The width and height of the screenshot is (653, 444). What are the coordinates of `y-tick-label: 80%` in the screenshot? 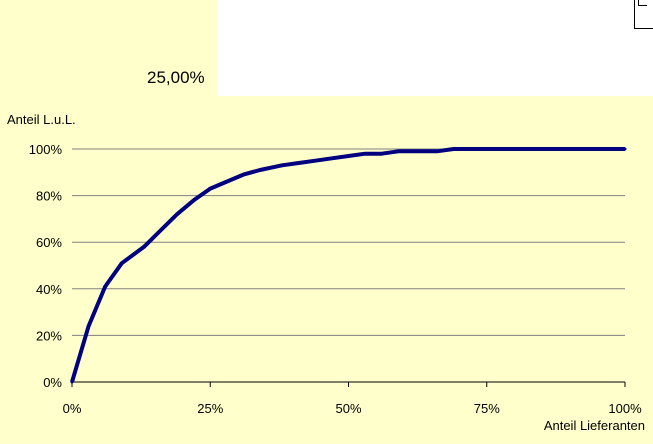 It's located at (49, 196).